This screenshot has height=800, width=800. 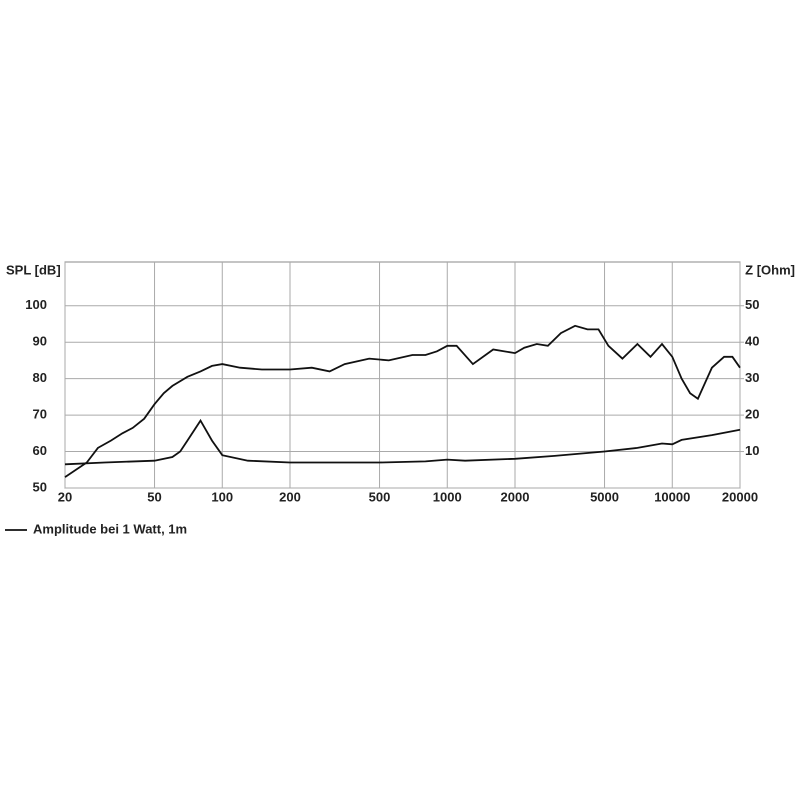 I want to click on x-tick-label: 5000, so click(x=604, y=496).